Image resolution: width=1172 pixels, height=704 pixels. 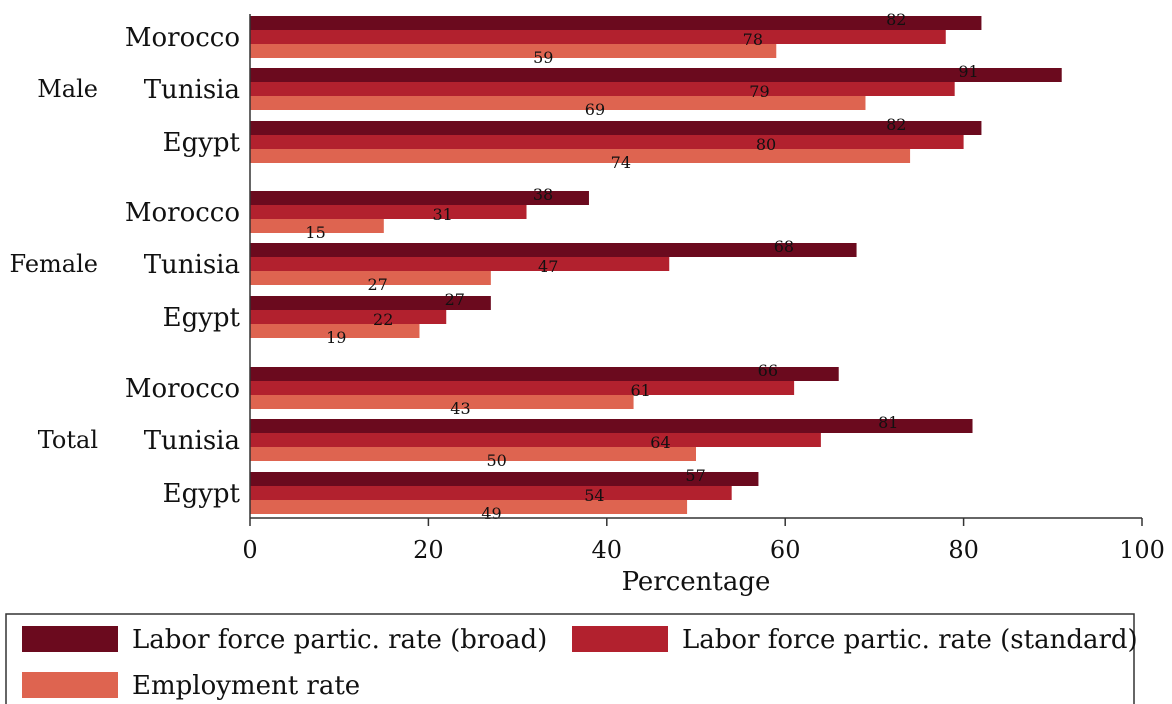 What do you see at coordinates (703, 541) in the screenshot?
I see `x-ticks-layer: 0 20 40 60 80 100` at bounding box center [703, 541].